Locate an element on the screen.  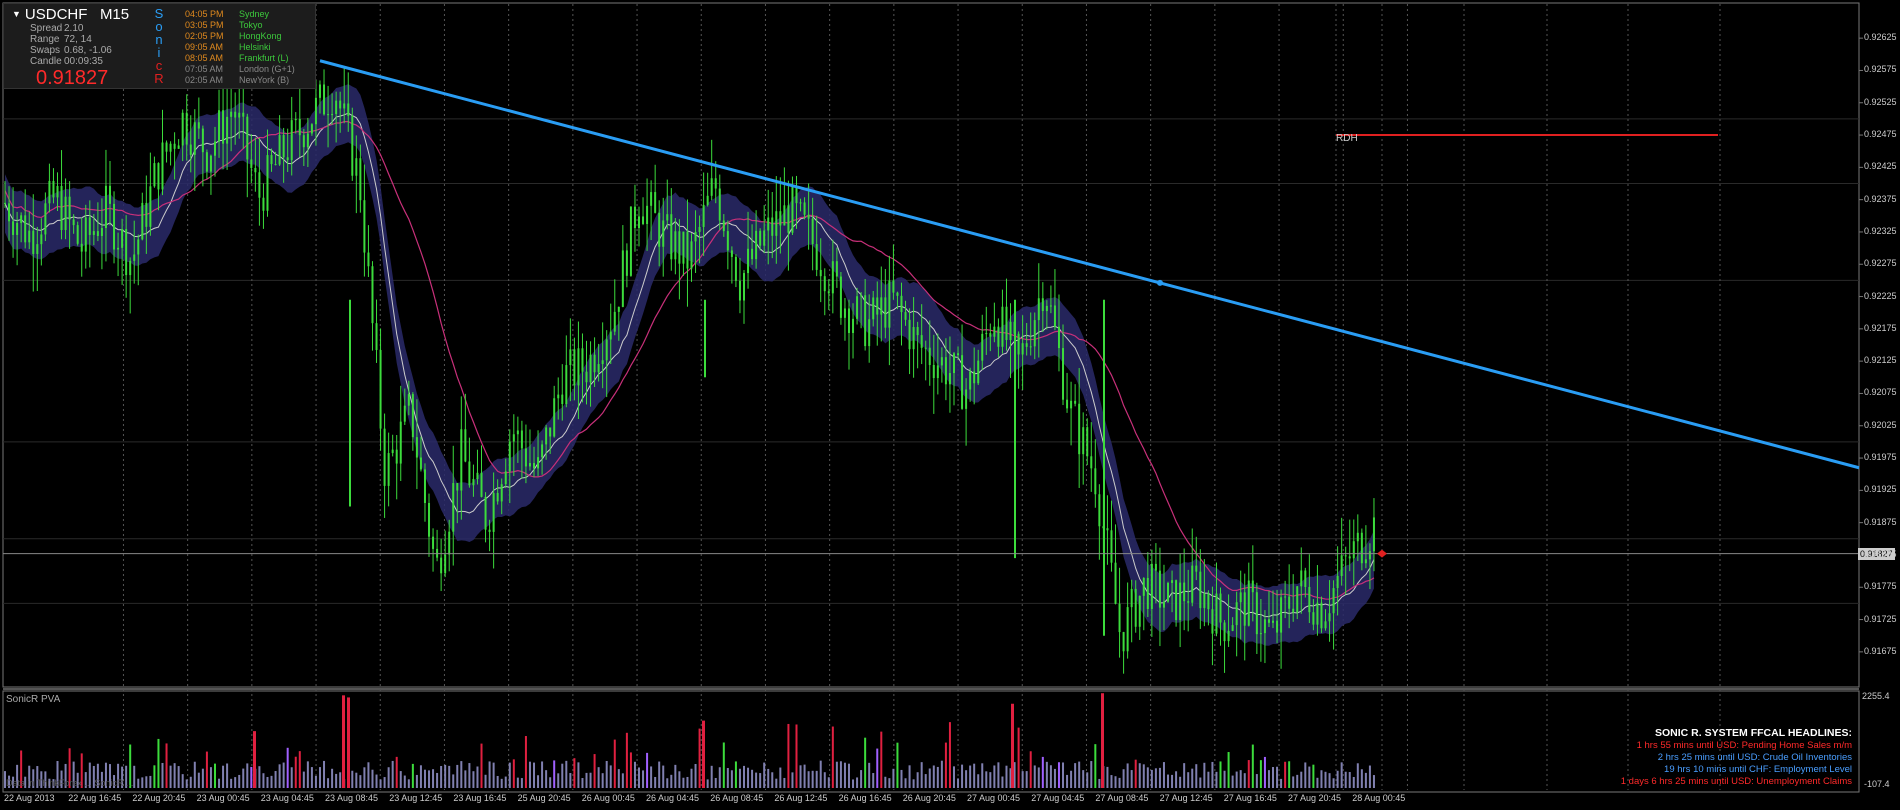
trendline-handle is located at coordinates (1160, 282).